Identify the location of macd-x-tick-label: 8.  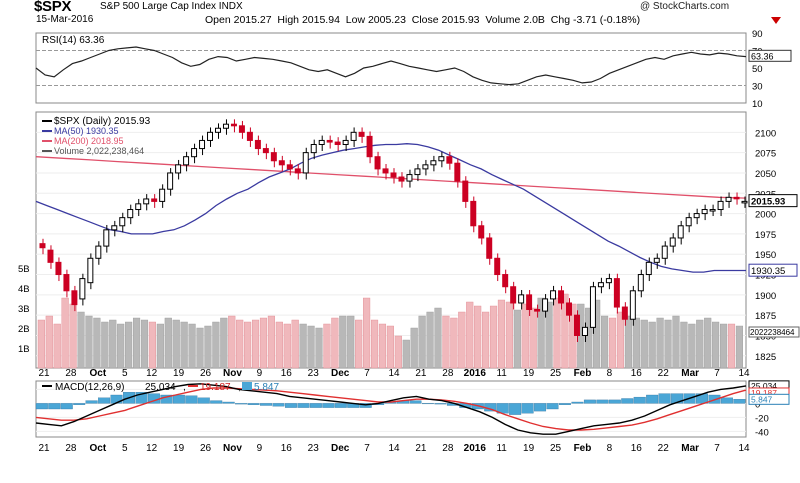
(610, 448).